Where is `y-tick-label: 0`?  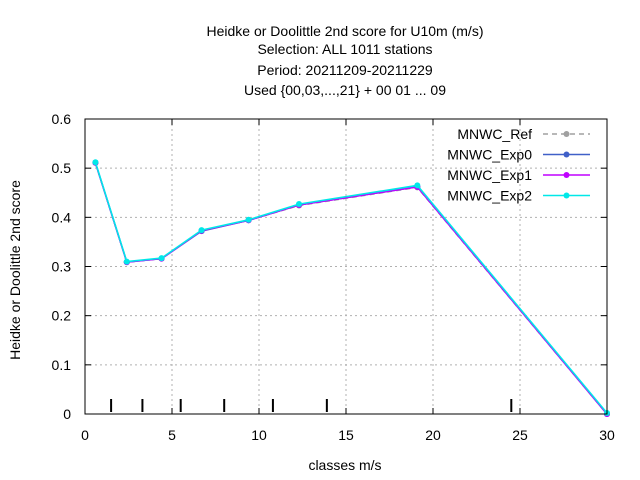 y-tick-label: 0 is located at coordinates (67, 414).